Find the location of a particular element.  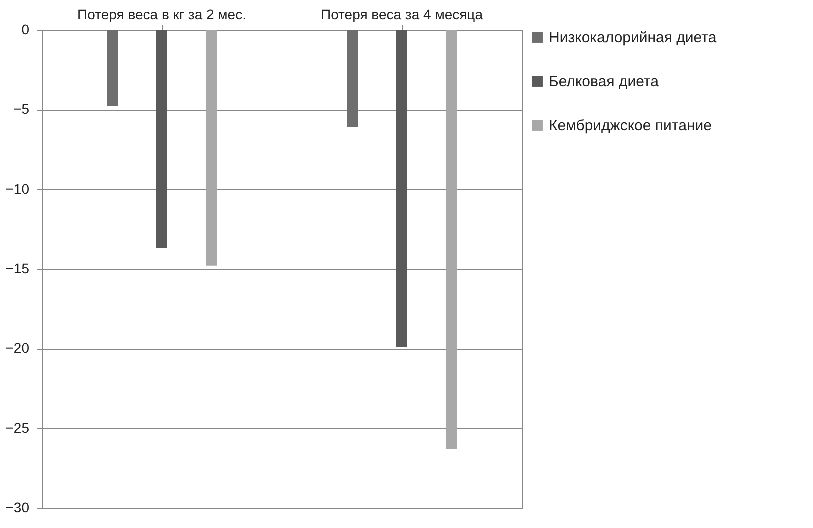

legend-label: Кембриджское питание is located at coordinates (630, 126).